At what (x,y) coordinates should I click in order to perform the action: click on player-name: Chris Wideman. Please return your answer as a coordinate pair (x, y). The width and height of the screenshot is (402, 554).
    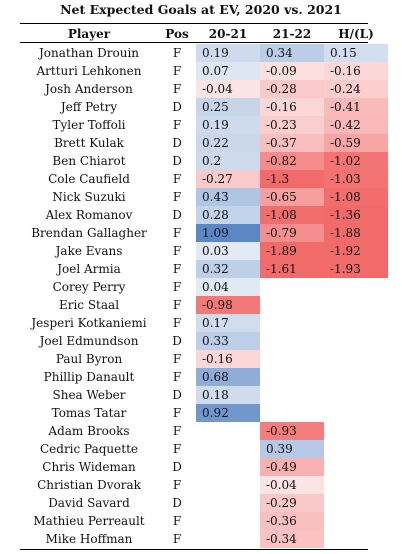
    Looking at the image, I should click on (89, 467).